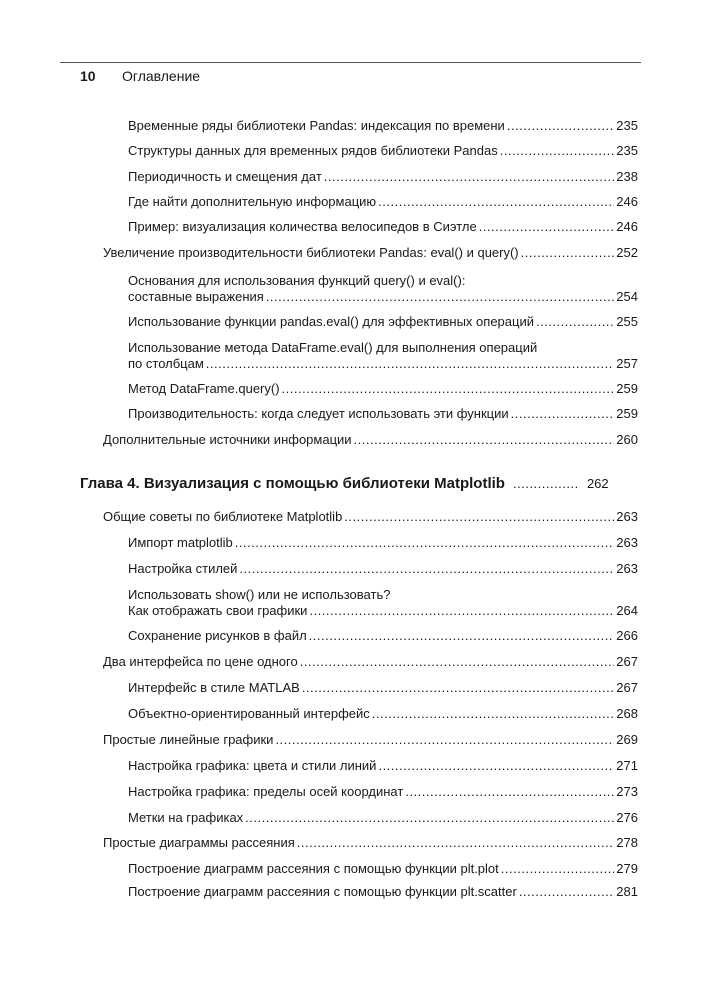 The height and width of the screenshot is (1000, 708). Describe the element at coordinates (218, 610) in the screenshot. I see `toc-entry-title: Как отображать свои графики` at that location.